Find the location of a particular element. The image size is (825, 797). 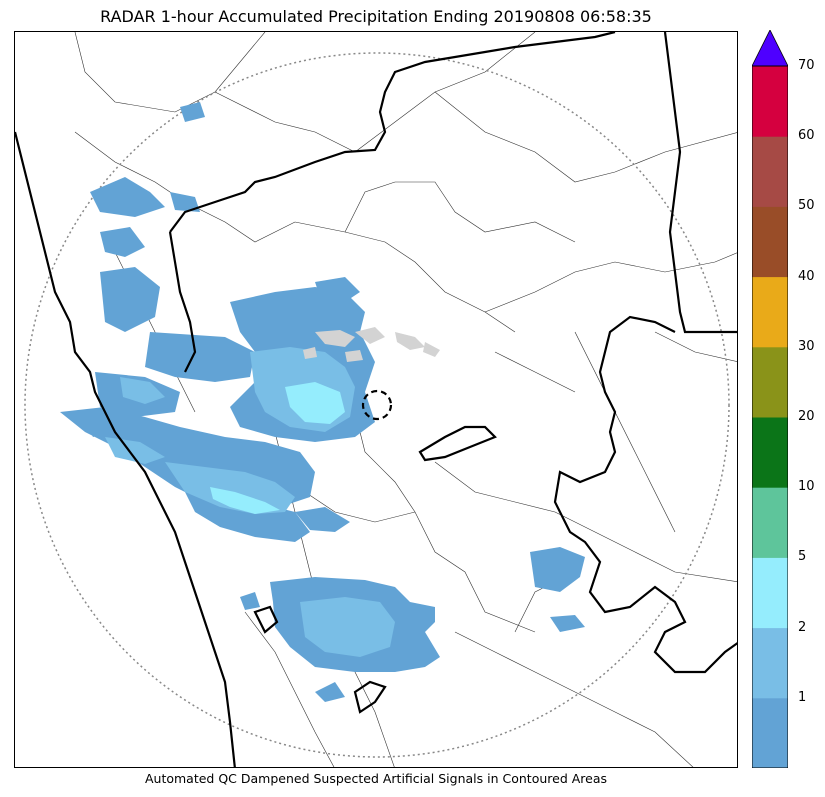

colorbar-tick-label: 40 is located at coordinates (806, 276).